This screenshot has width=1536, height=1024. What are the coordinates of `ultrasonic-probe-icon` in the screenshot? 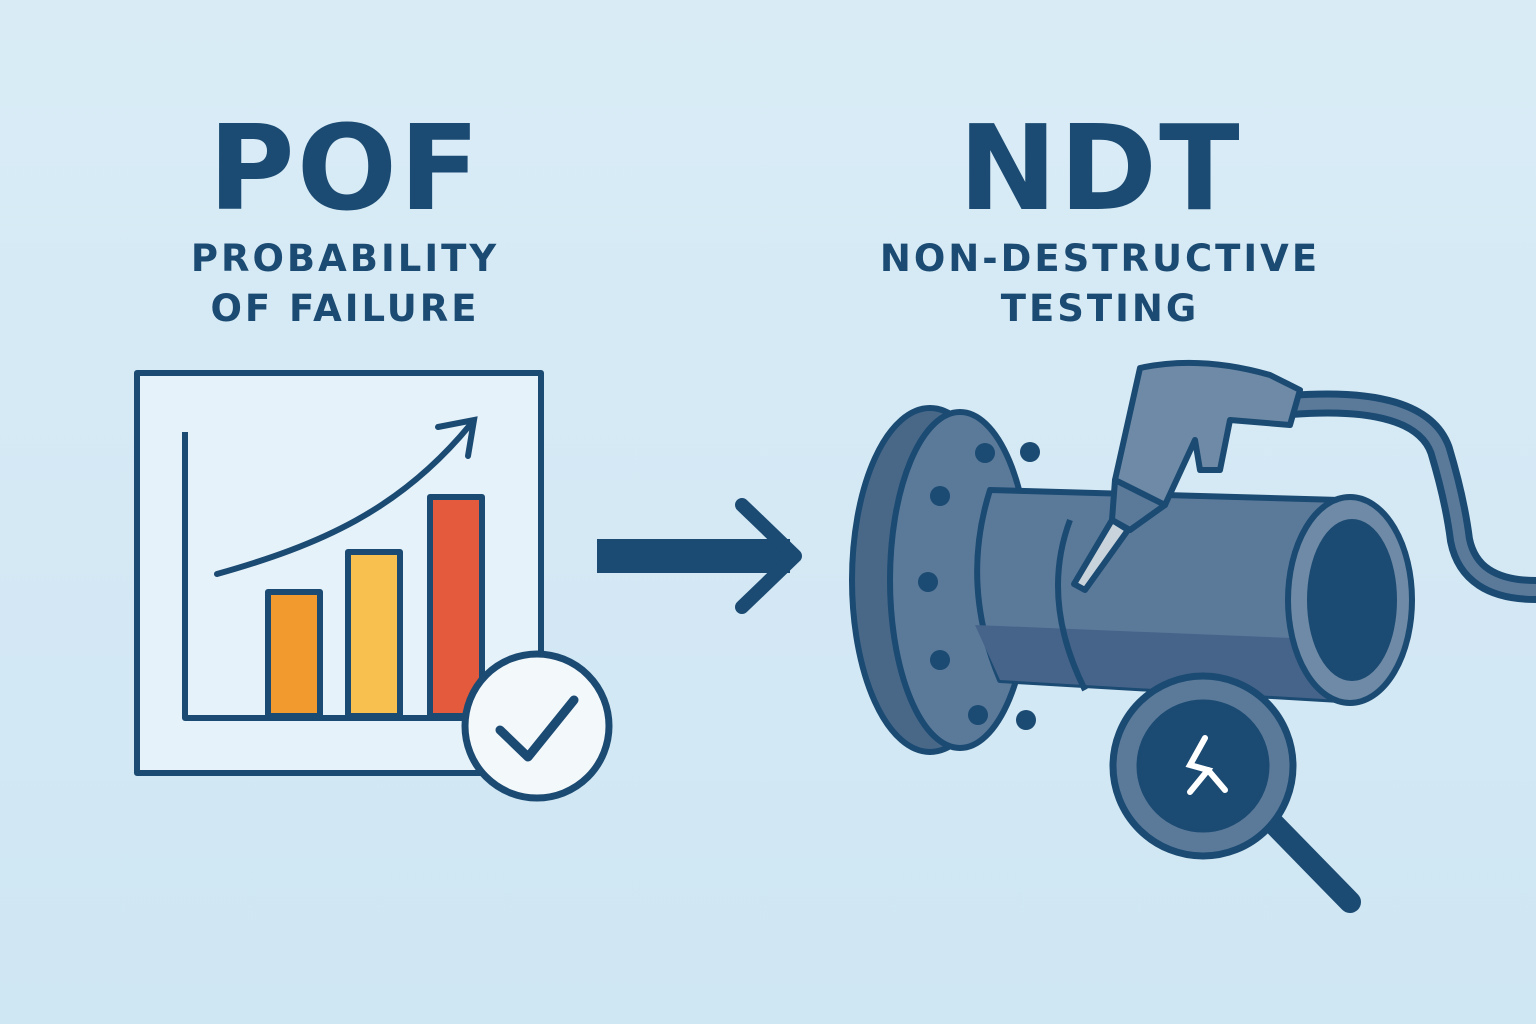 It's located at (1303, 481).